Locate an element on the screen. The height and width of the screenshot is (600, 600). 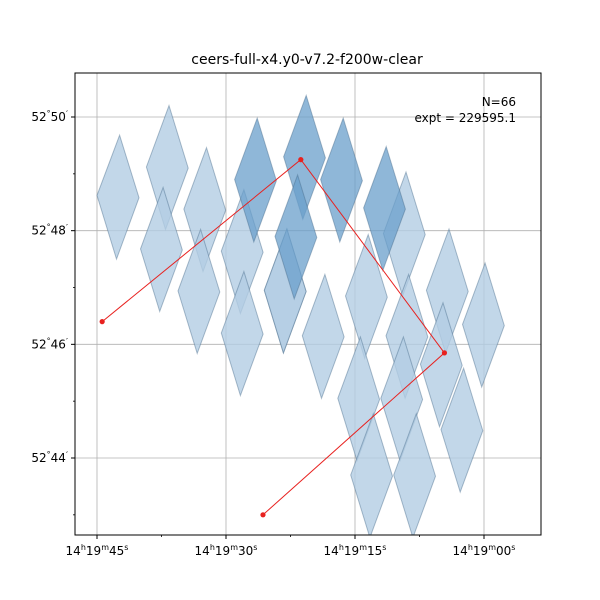
y-tick-label-0: 52°44′ is located at coordinates (49, 457).